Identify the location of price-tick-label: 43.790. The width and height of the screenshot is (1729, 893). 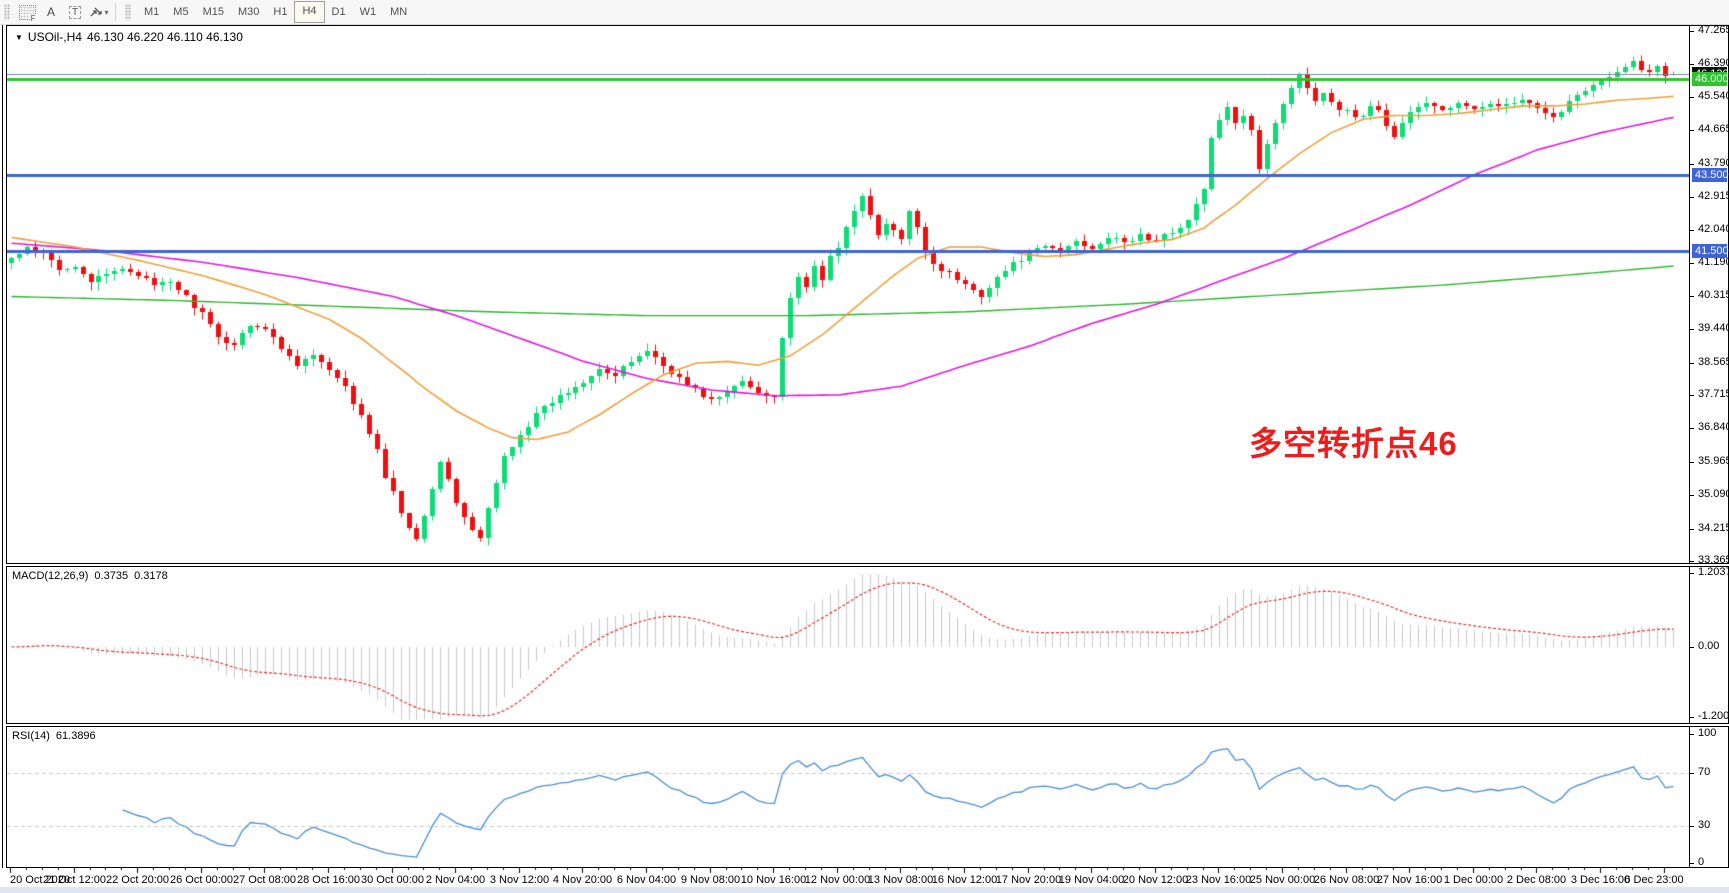
(1713, 163).